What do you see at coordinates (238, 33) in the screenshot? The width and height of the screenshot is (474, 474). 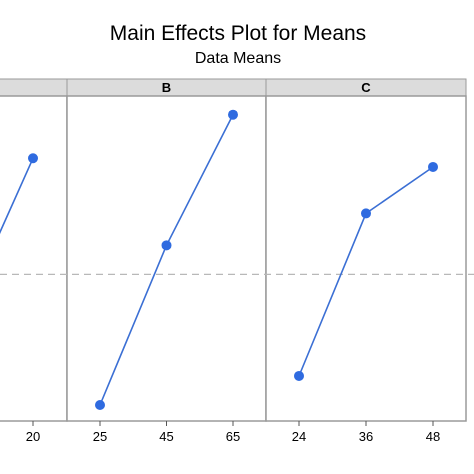 I see `chart-title: Main Effects Plot for Means` at bounding box center [238, 33].